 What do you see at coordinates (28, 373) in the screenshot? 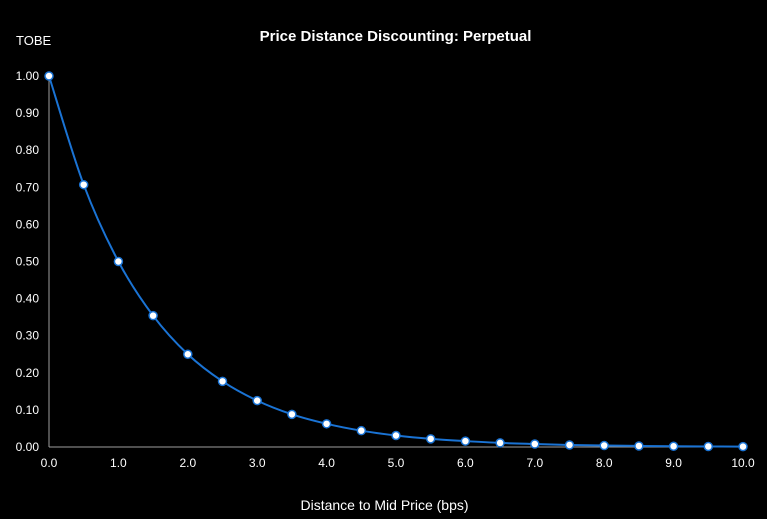
I see `y-tick-label: 0.20` at bounding box center [28, 373].